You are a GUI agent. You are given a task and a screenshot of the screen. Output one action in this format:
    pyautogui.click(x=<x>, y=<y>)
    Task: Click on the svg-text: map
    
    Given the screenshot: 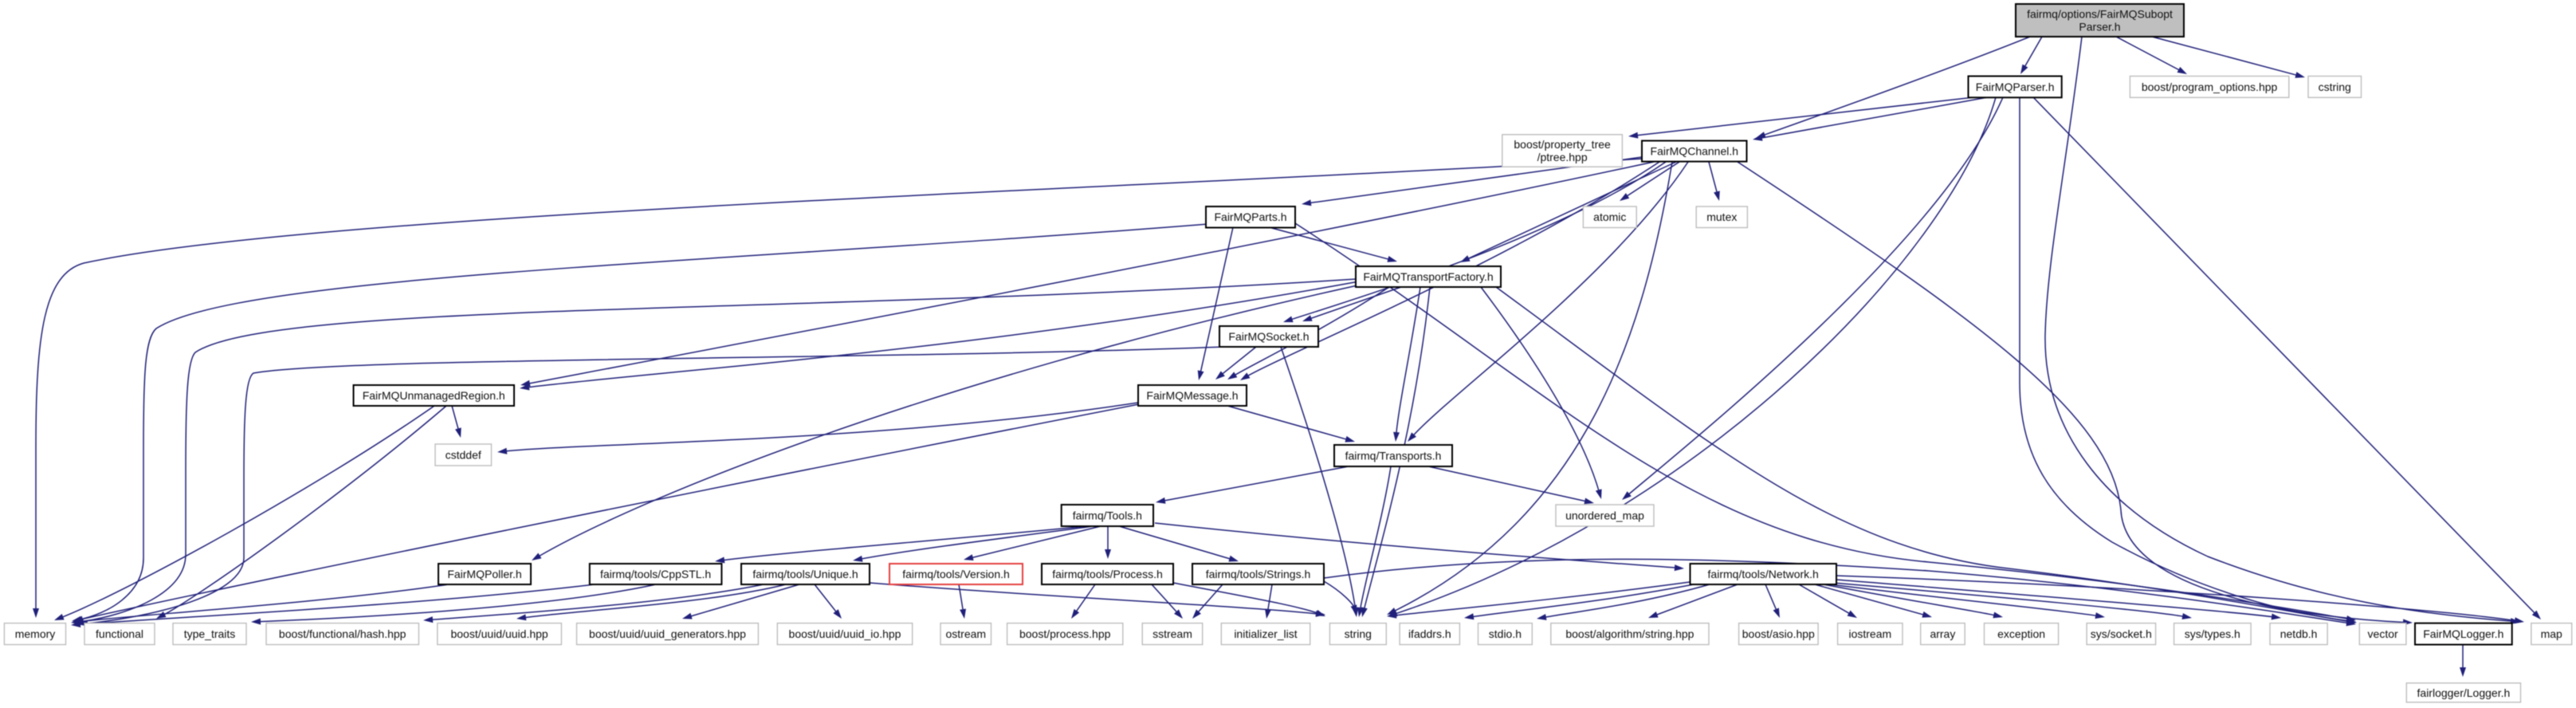 What is the action you would take?
    pyautogui.click(x=2551, y=633)
    